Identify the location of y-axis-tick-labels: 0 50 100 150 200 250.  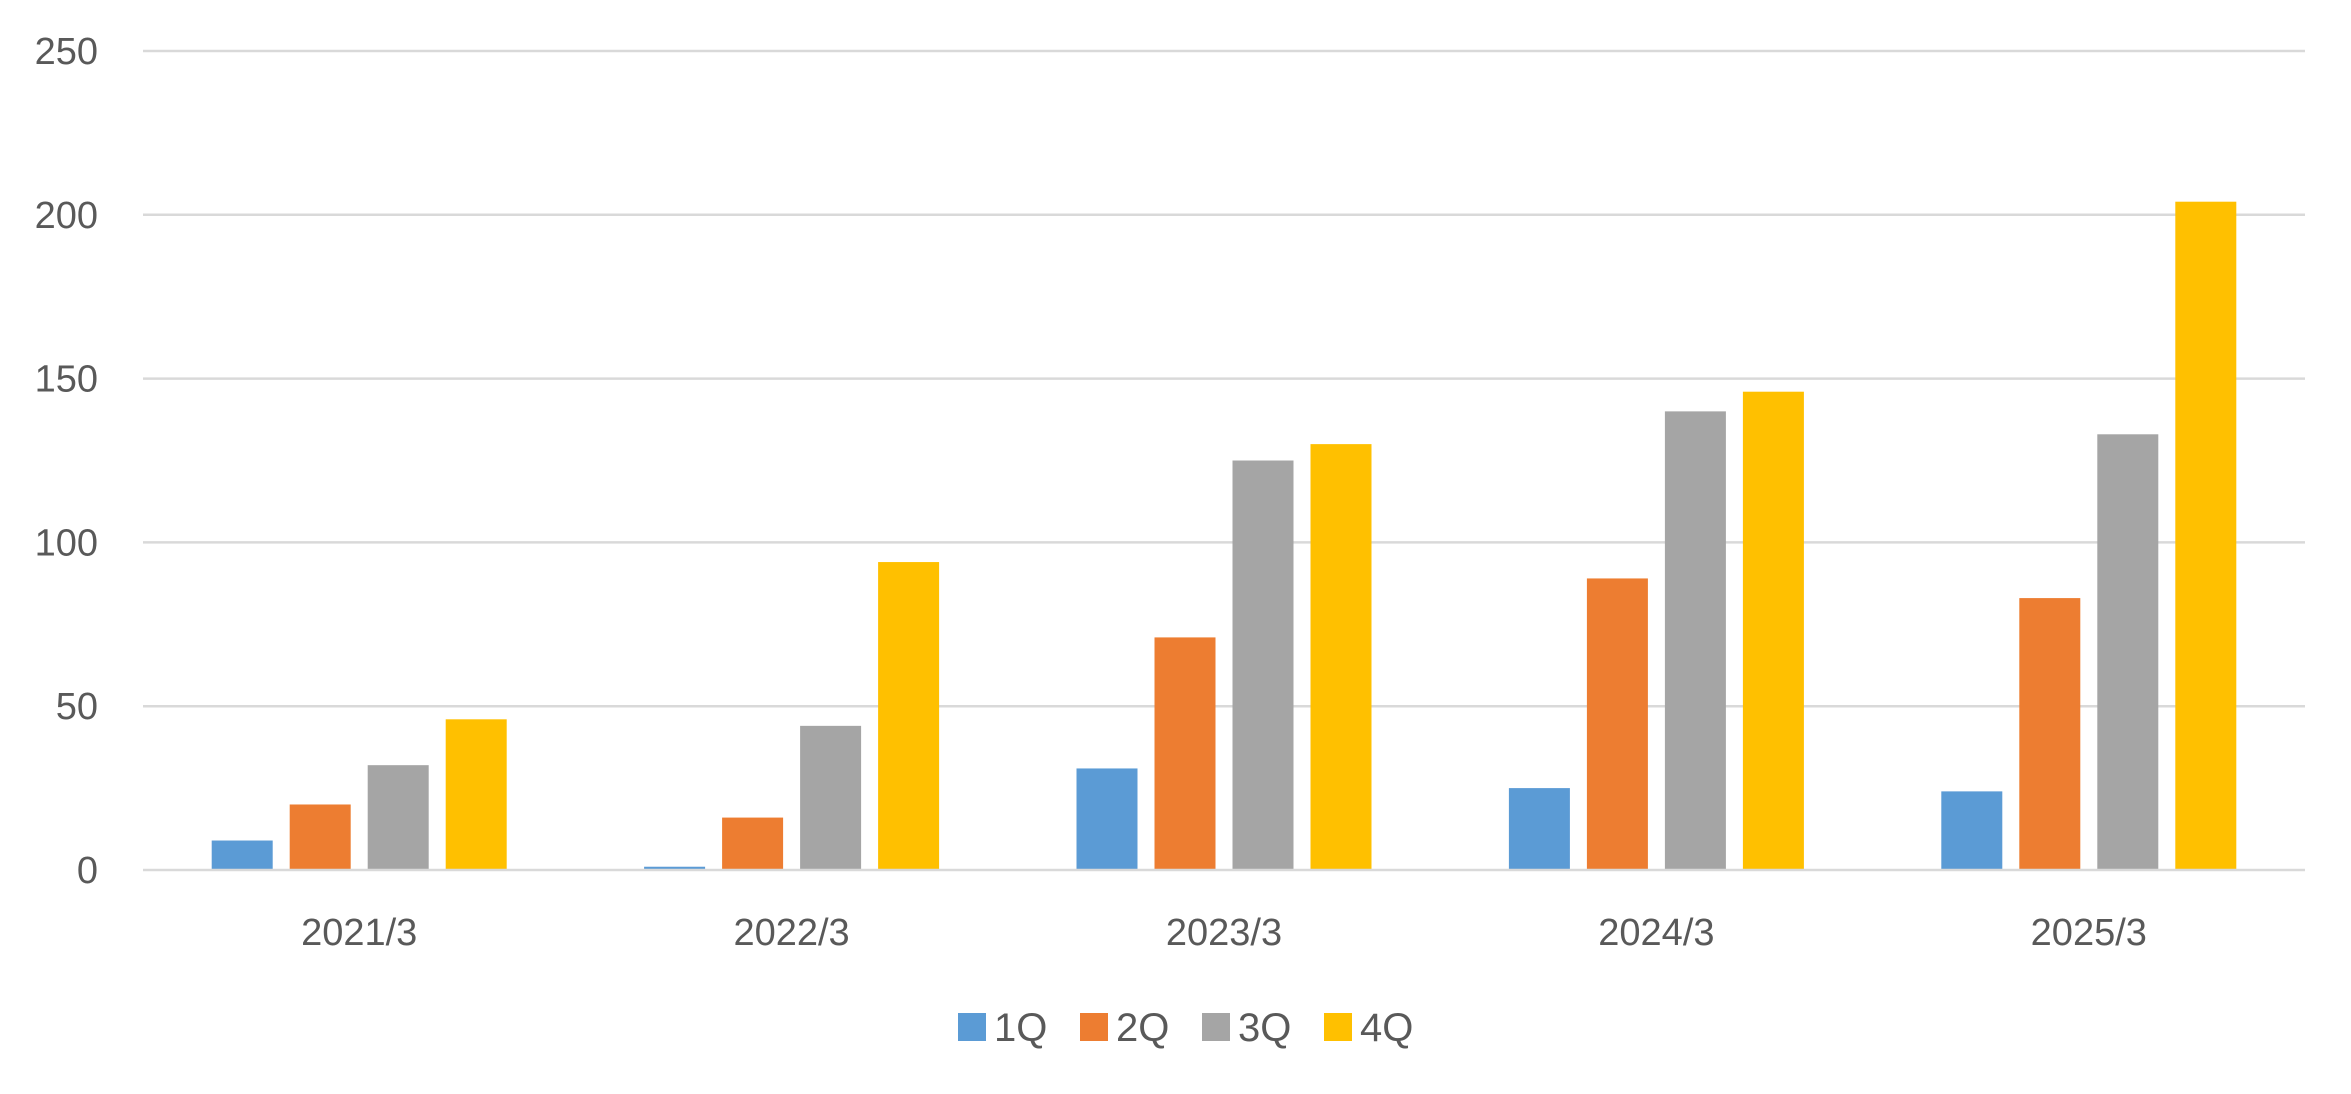
(66, 461).